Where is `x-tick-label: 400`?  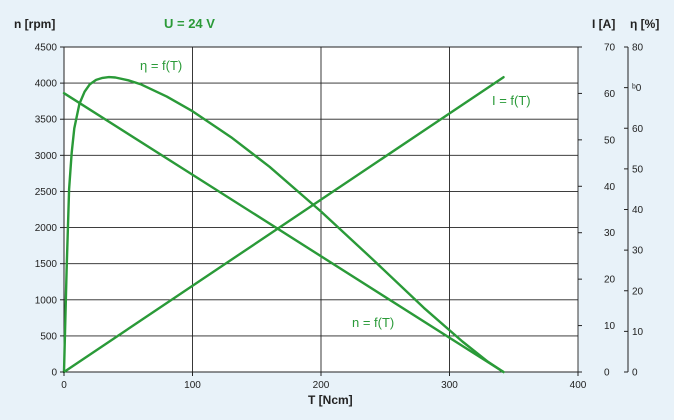 x-tick-label: 400 is located at coordinates (578, 385).